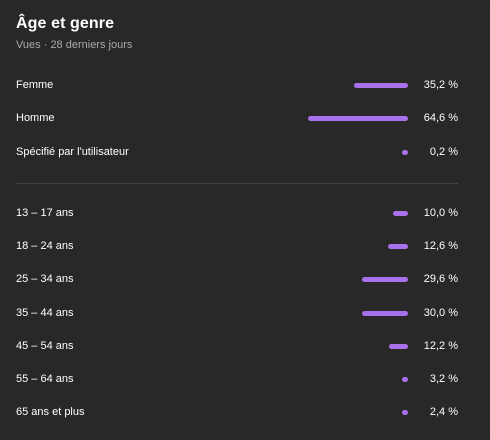  I want to click on age-row: 18 – 24 ans 12,6 %, so click(237, 248).